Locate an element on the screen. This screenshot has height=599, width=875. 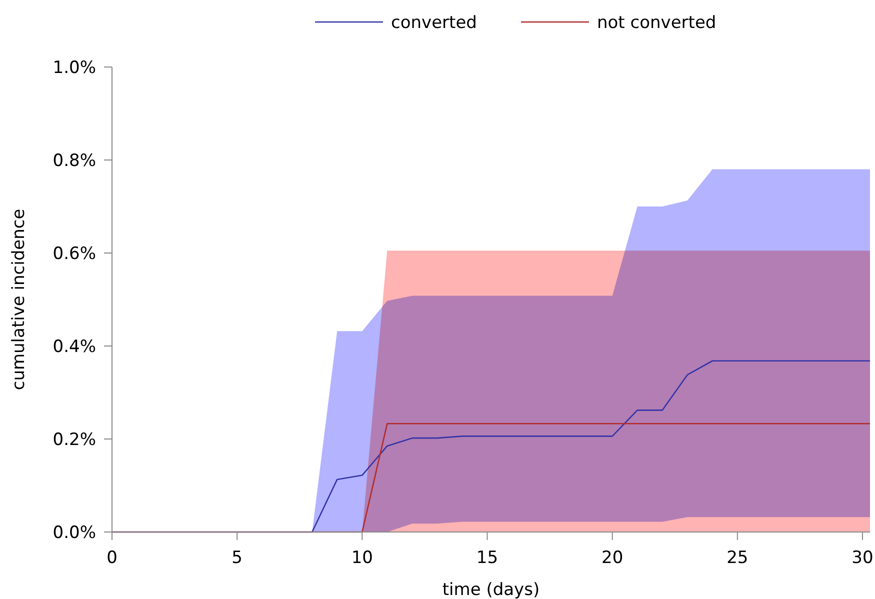
x-tick-label: 30 is located at coordinates (863, 558).